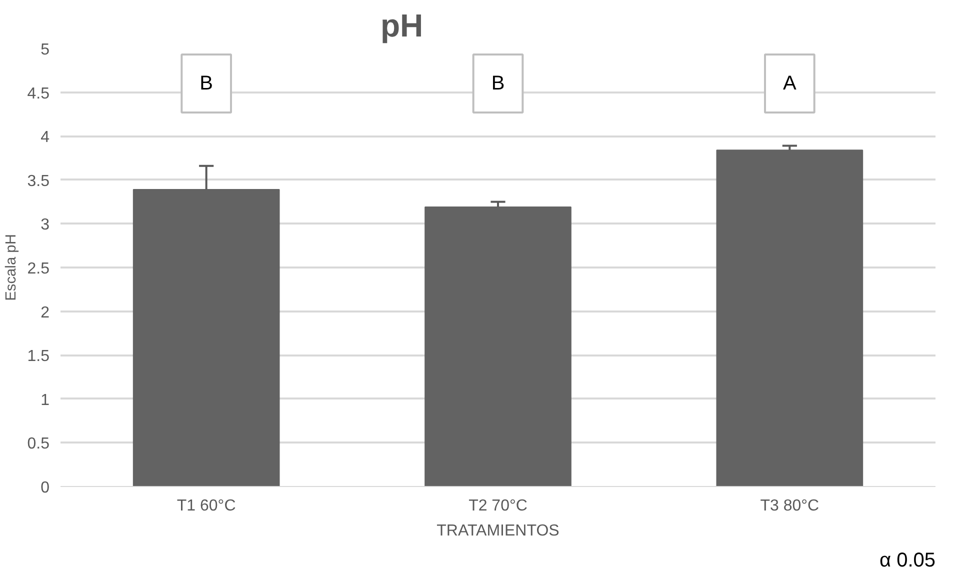  What do you see at coordinates (790, 506) in the screenshot?
I see `x-tick-label: T3 80°C` at bounding box center [790, 506].